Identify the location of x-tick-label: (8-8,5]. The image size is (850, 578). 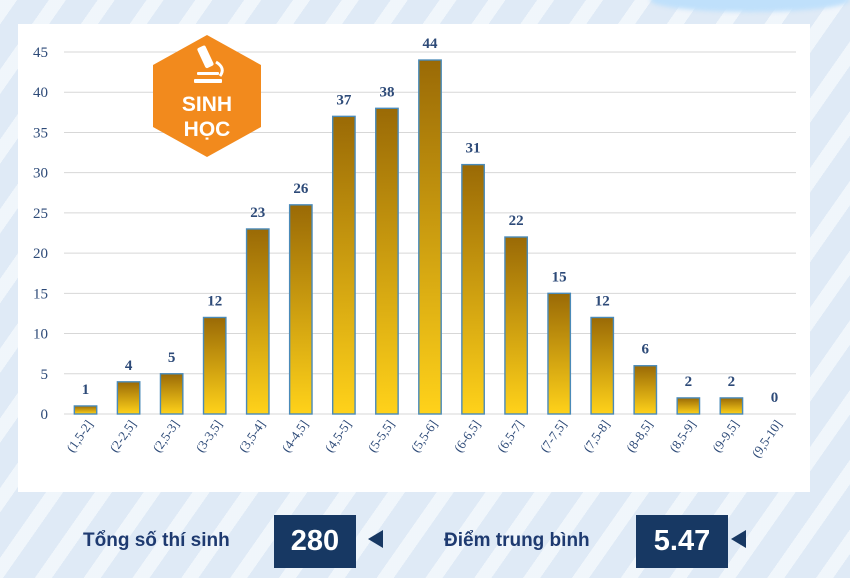
(639, 436).